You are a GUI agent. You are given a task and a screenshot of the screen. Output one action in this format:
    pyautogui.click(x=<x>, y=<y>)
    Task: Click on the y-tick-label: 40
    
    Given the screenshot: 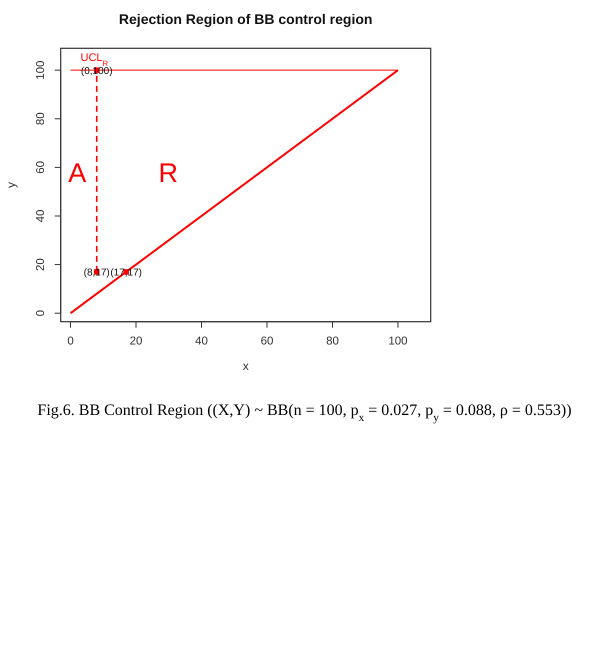 What is the action you would take?
    pyautogui.click(x=41, y=216)
    